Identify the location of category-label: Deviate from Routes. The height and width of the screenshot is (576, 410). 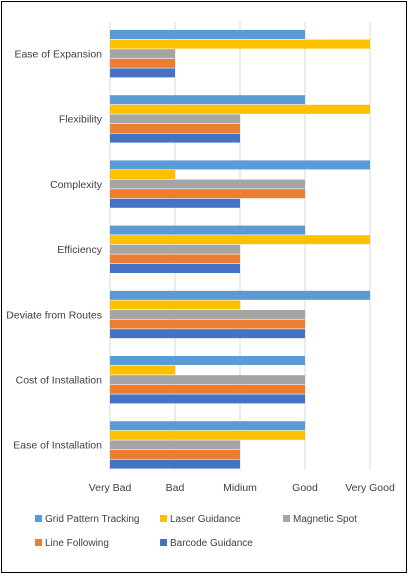
(54, 315).